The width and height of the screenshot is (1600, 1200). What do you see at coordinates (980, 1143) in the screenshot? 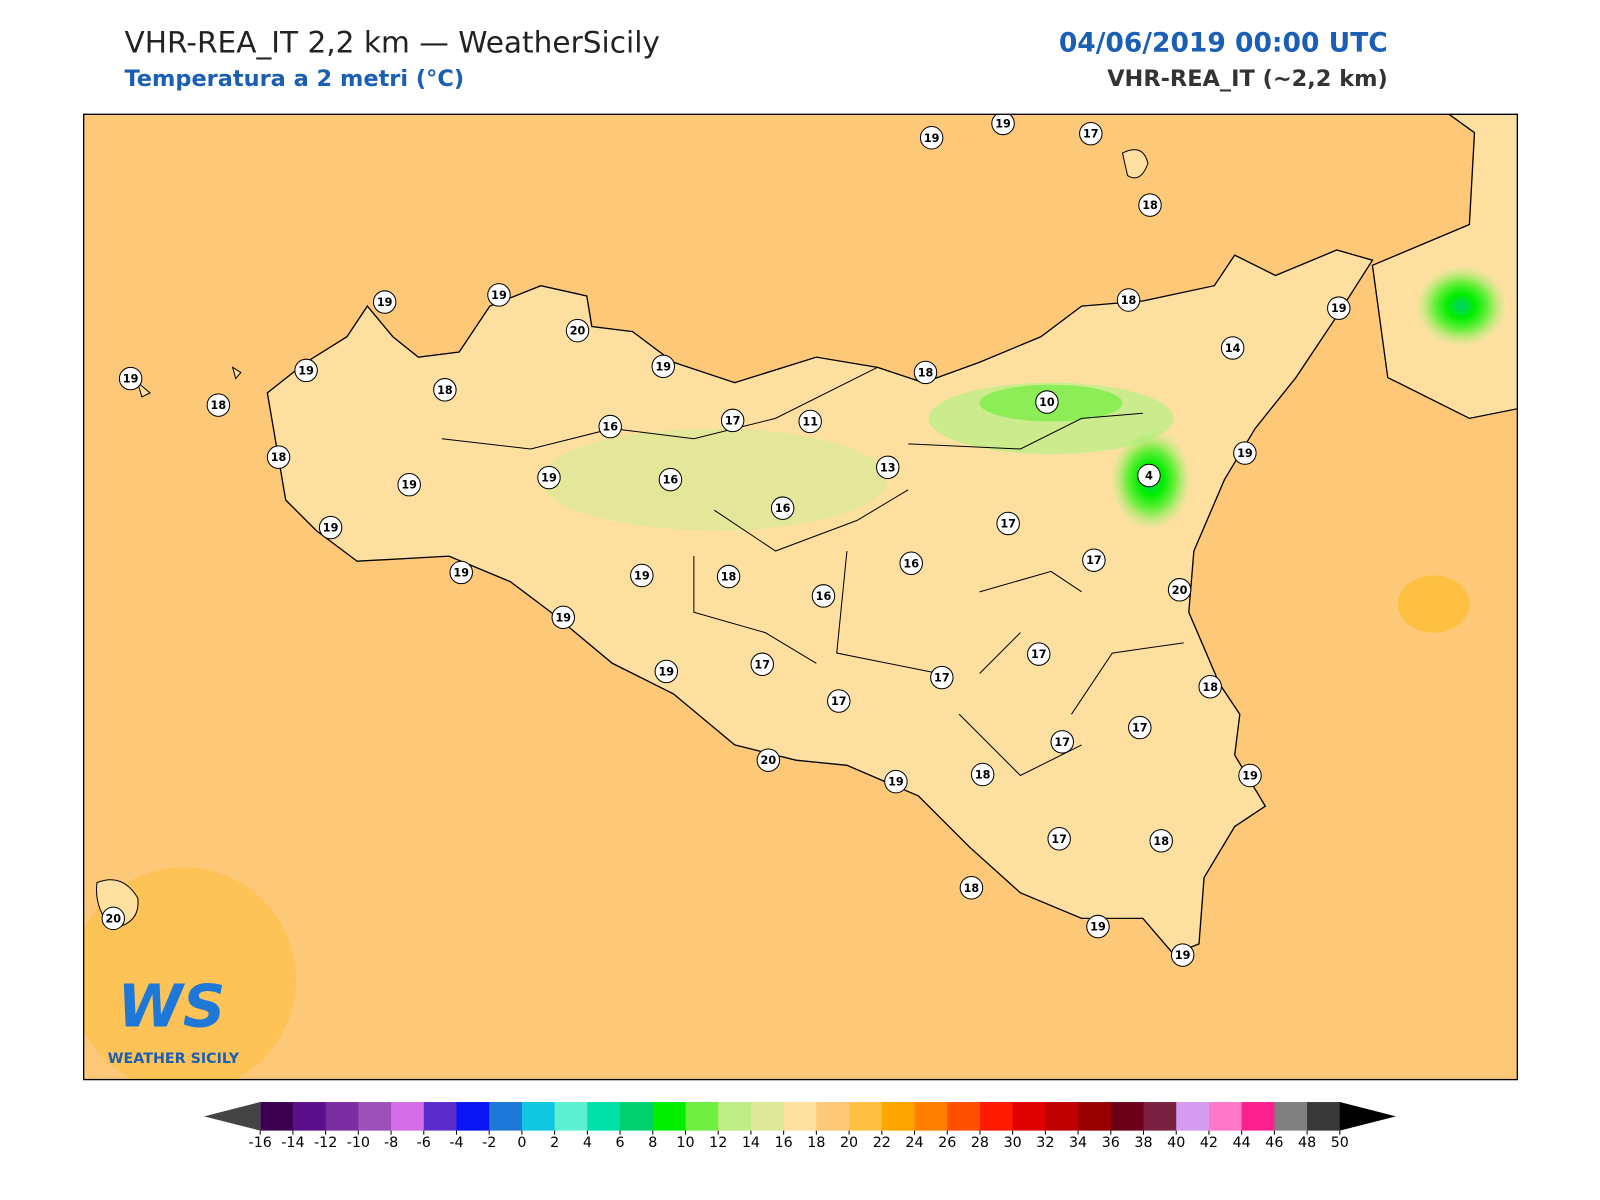
I see `colorbar-tick-label: 28` at bounding box center [980, 1143].